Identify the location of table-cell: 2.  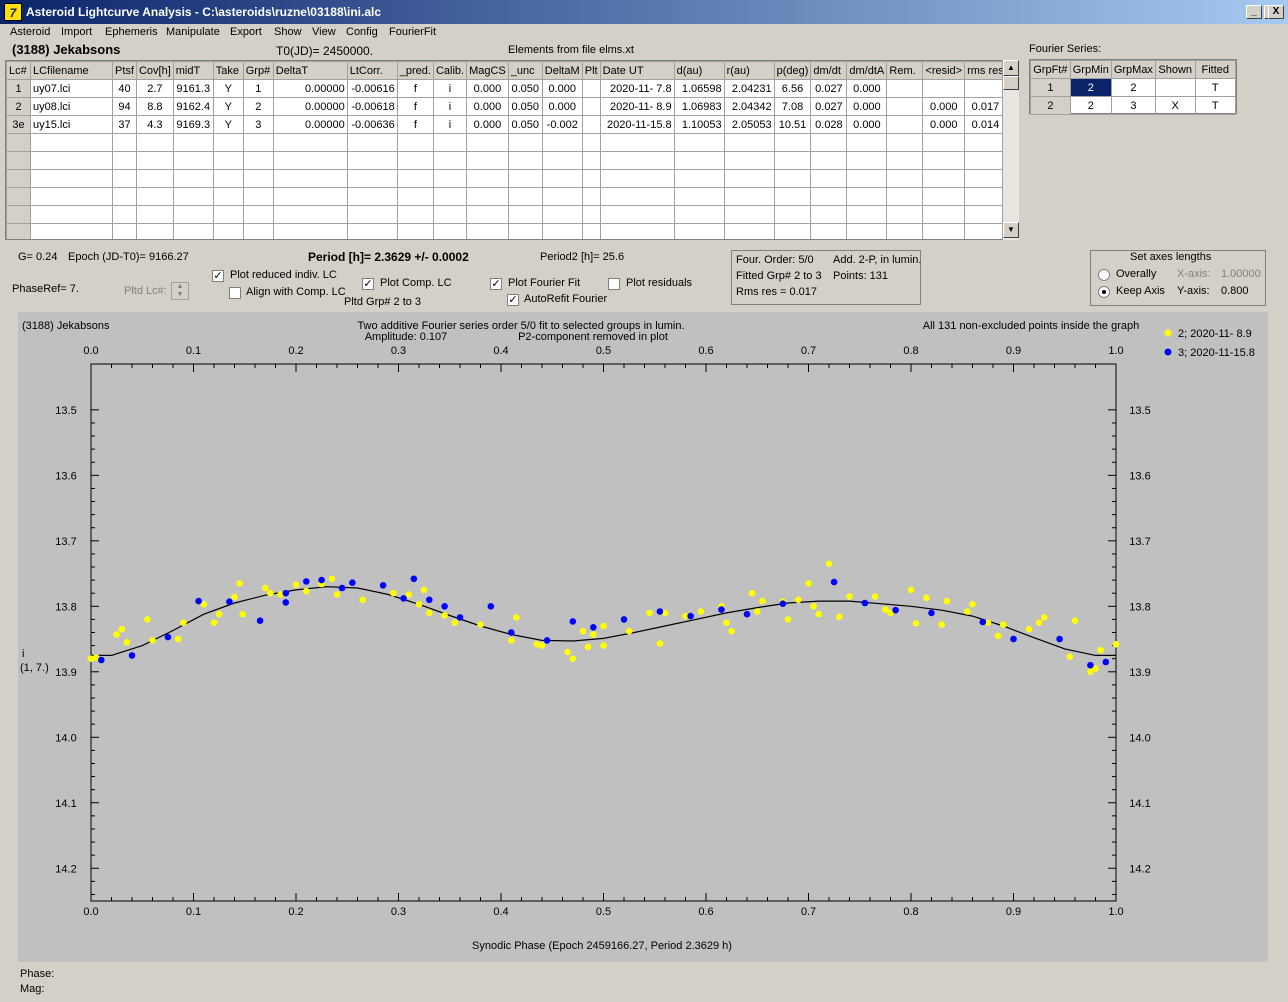
(18, 106).